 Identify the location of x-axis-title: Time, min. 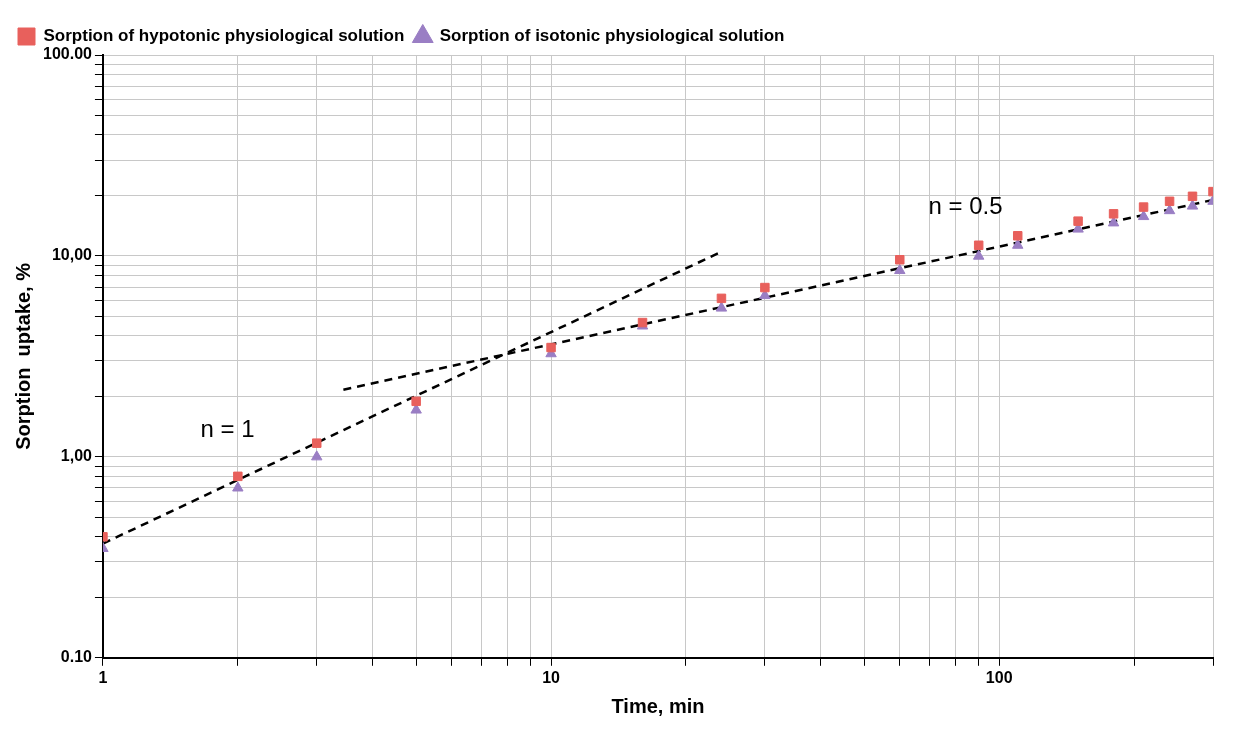
(658, 705).